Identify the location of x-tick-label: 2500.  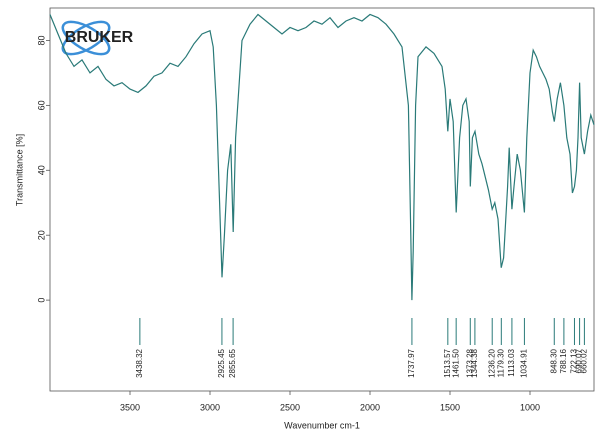
(290, 407).